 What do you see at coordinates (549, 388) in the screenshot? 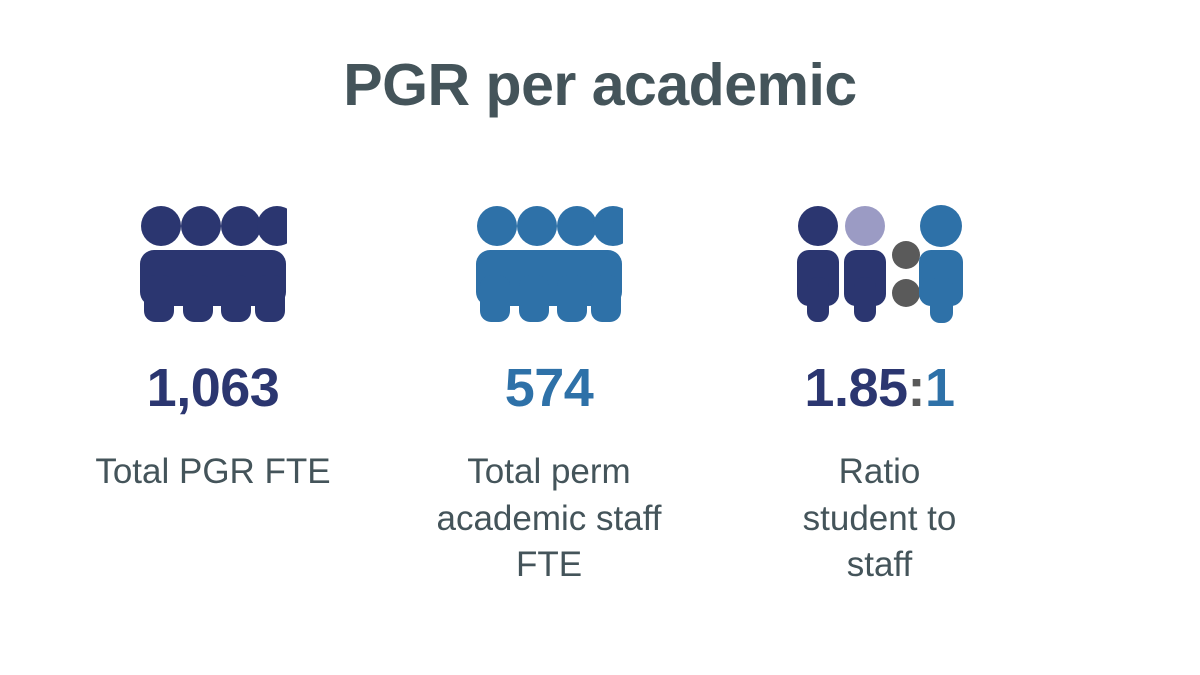
I see `stat-value: 574` at bounding box center [549, 388].